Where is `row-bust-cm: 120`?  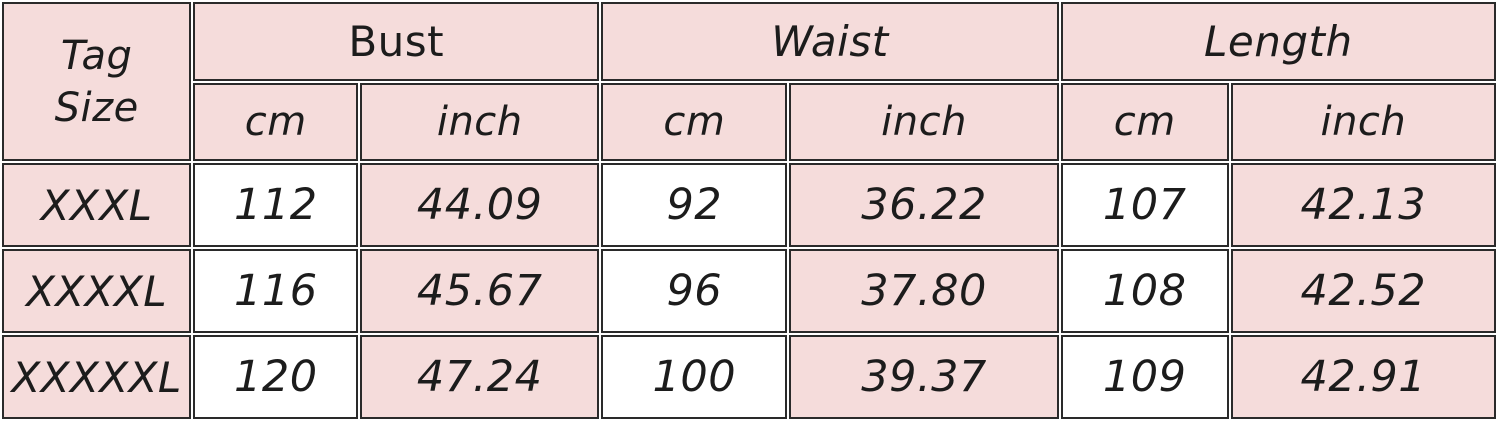 row-bust-cm: 120 is located at coordinates (276, 377).